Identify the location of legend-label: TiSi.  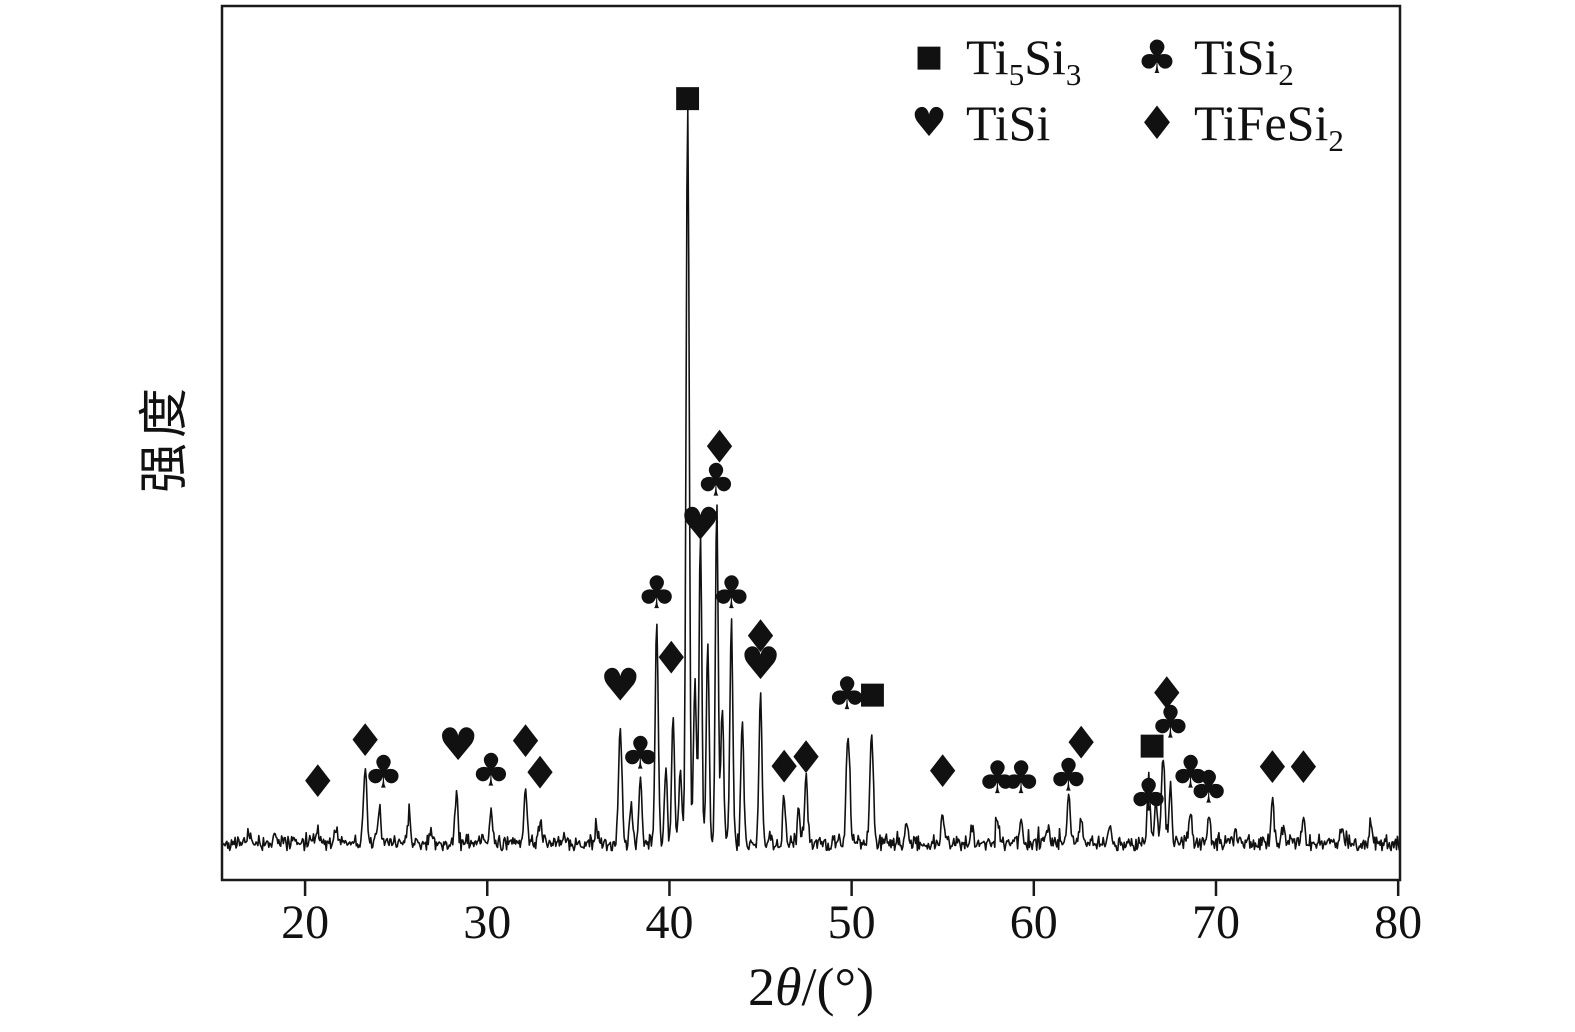
(1008, 123).